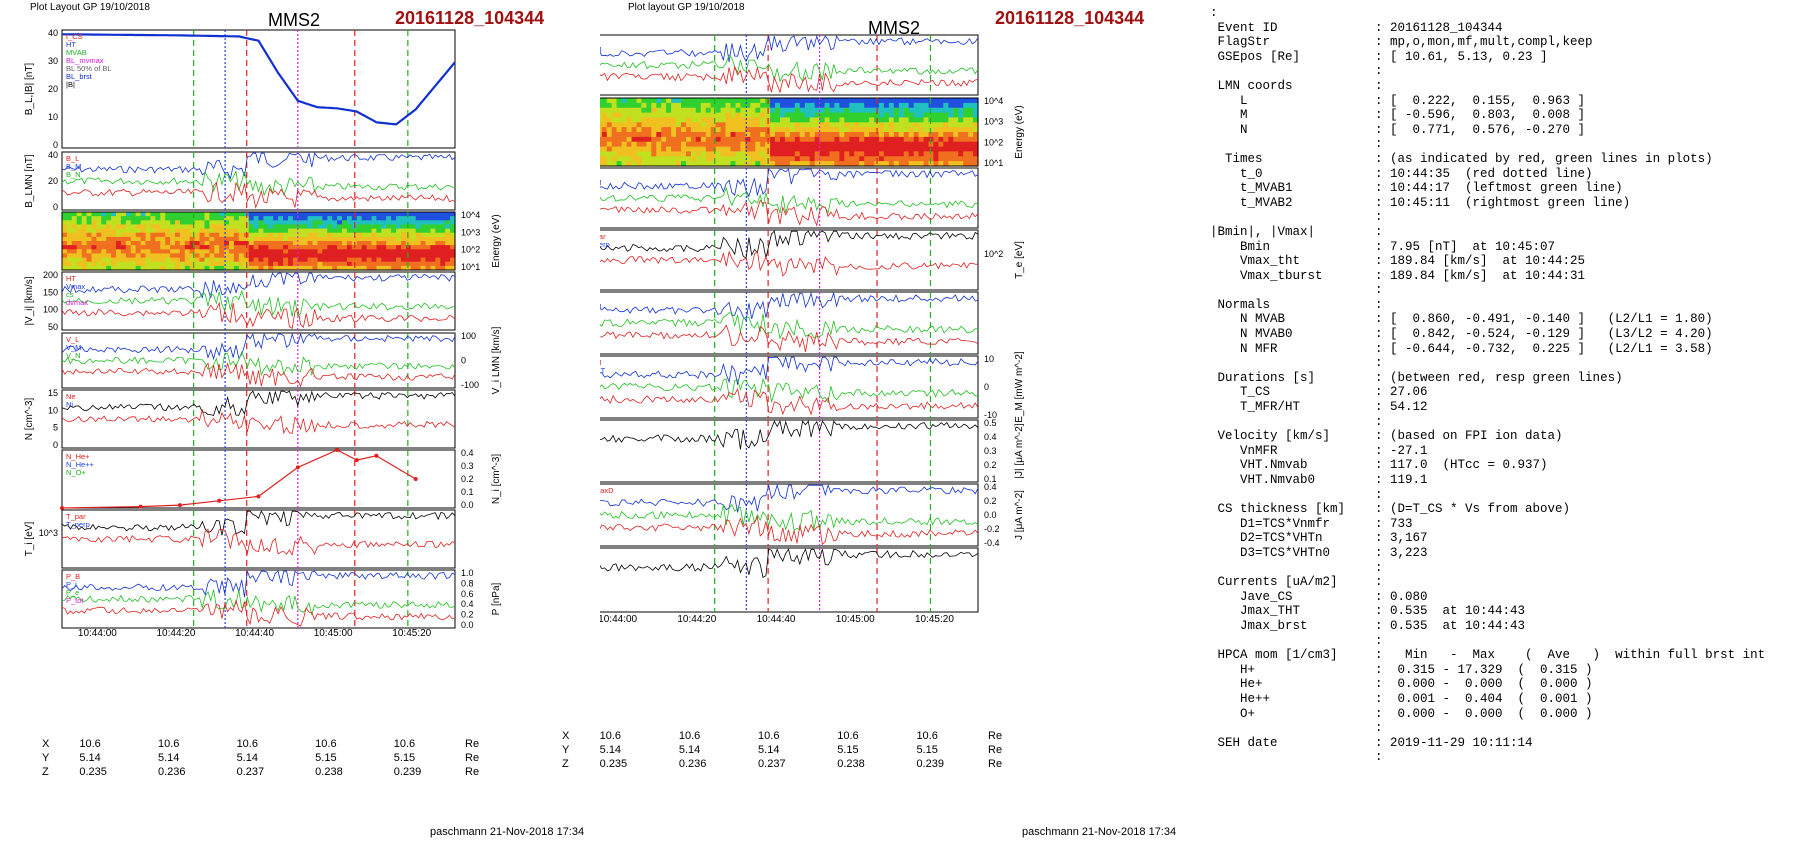 The image size is (1804, 841). What do you see at coordinates (78, 524) in the screenshot?
I see `legend-entry: T_perp` at bounding box center [78, 524].